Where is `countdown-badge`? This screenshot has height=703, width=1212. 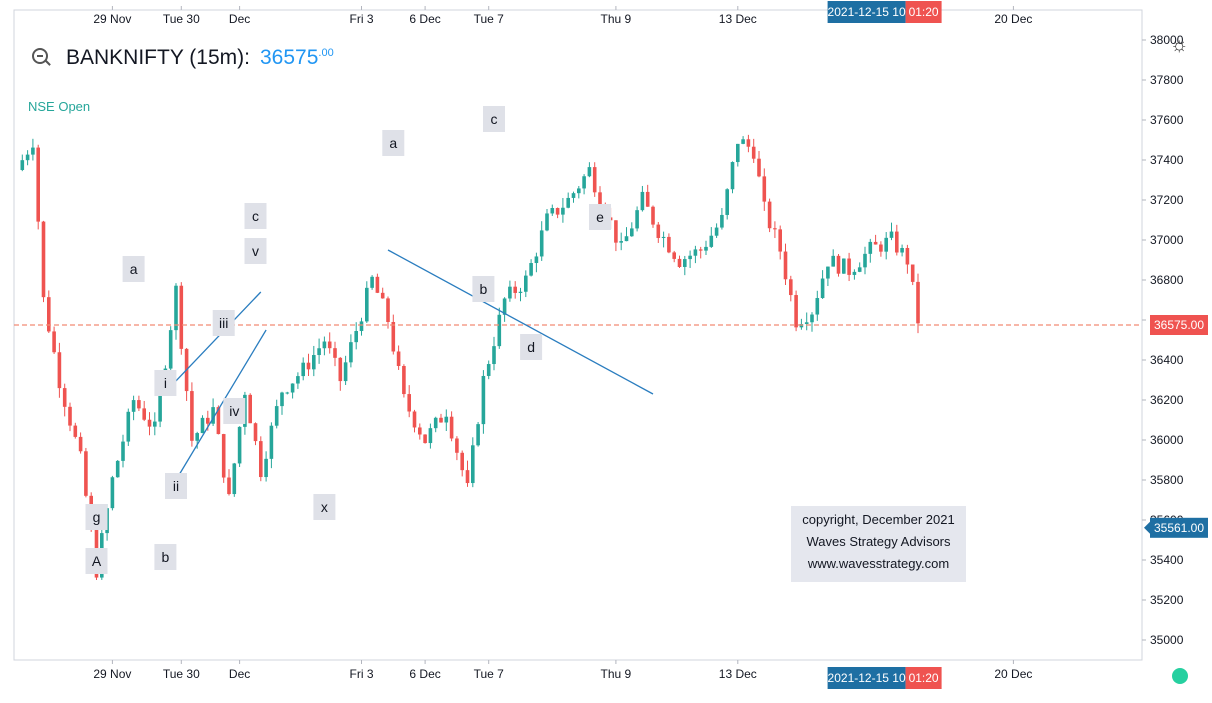
countdown-badge is located at coordinates (923, 12).